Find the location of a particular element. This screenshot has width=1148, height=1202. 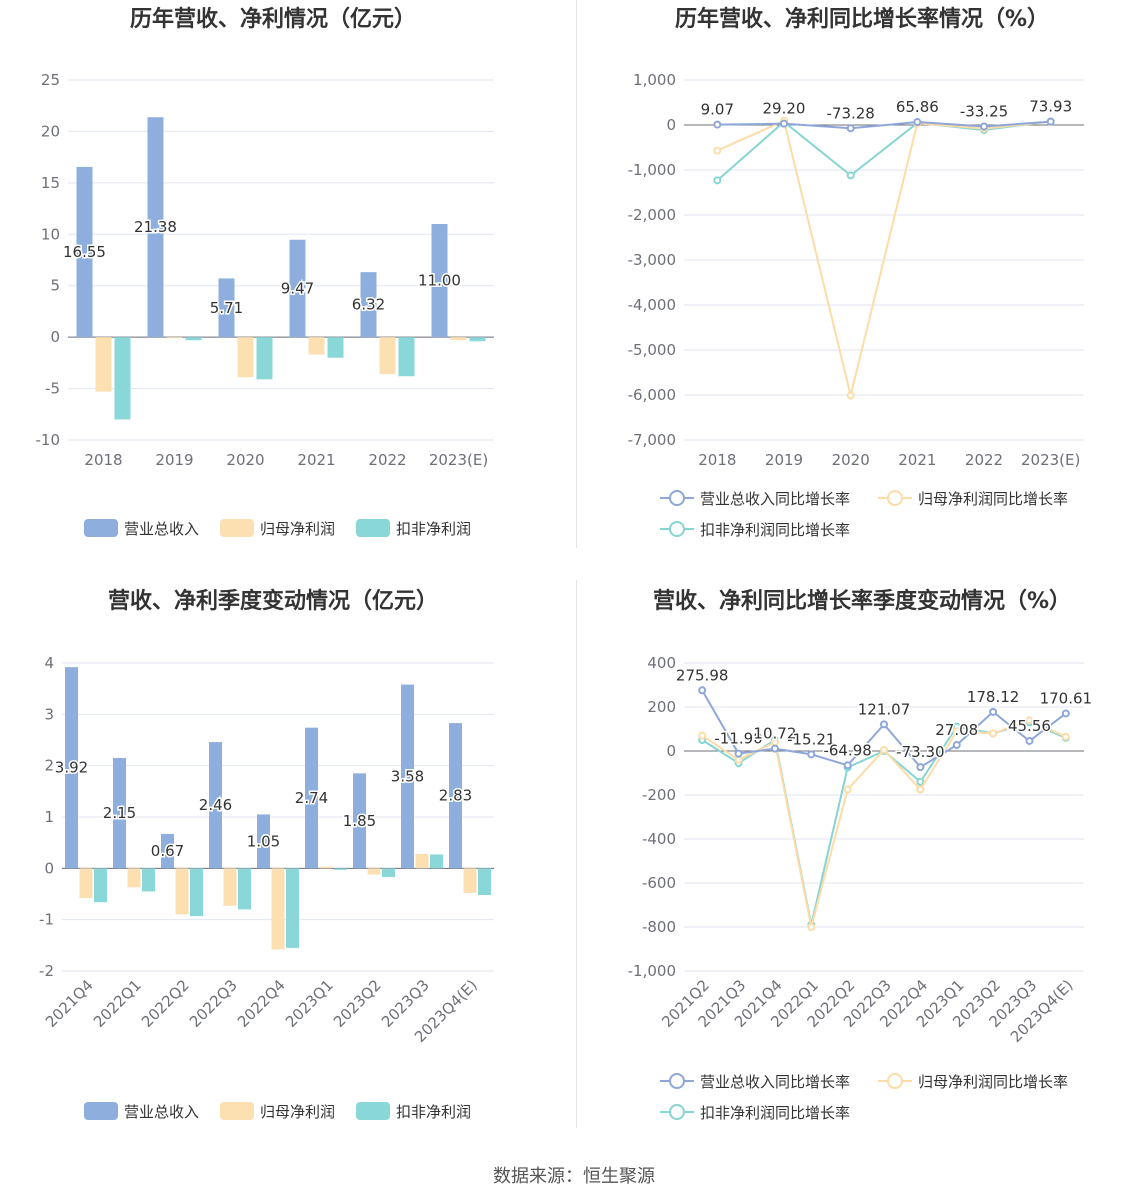

y-tick-label: 4 is located at coordinates (49, 663).